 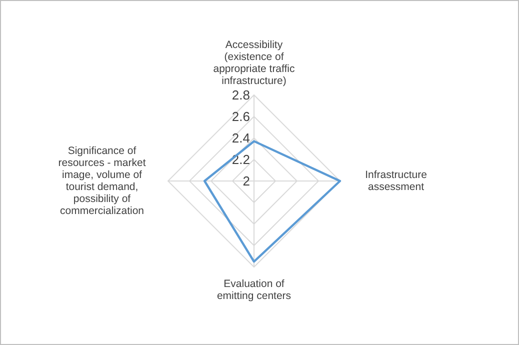 I want to click on spoke-label: Evaluation of emitting centers, so click(x=254, y=290).